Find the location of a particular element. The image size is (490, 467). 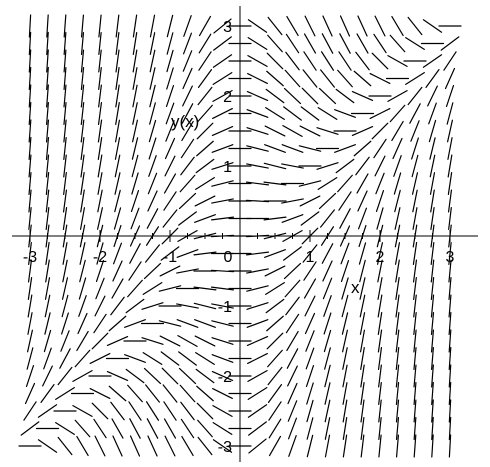

x-tick-label: 1 is located at coordinates (310, 257).